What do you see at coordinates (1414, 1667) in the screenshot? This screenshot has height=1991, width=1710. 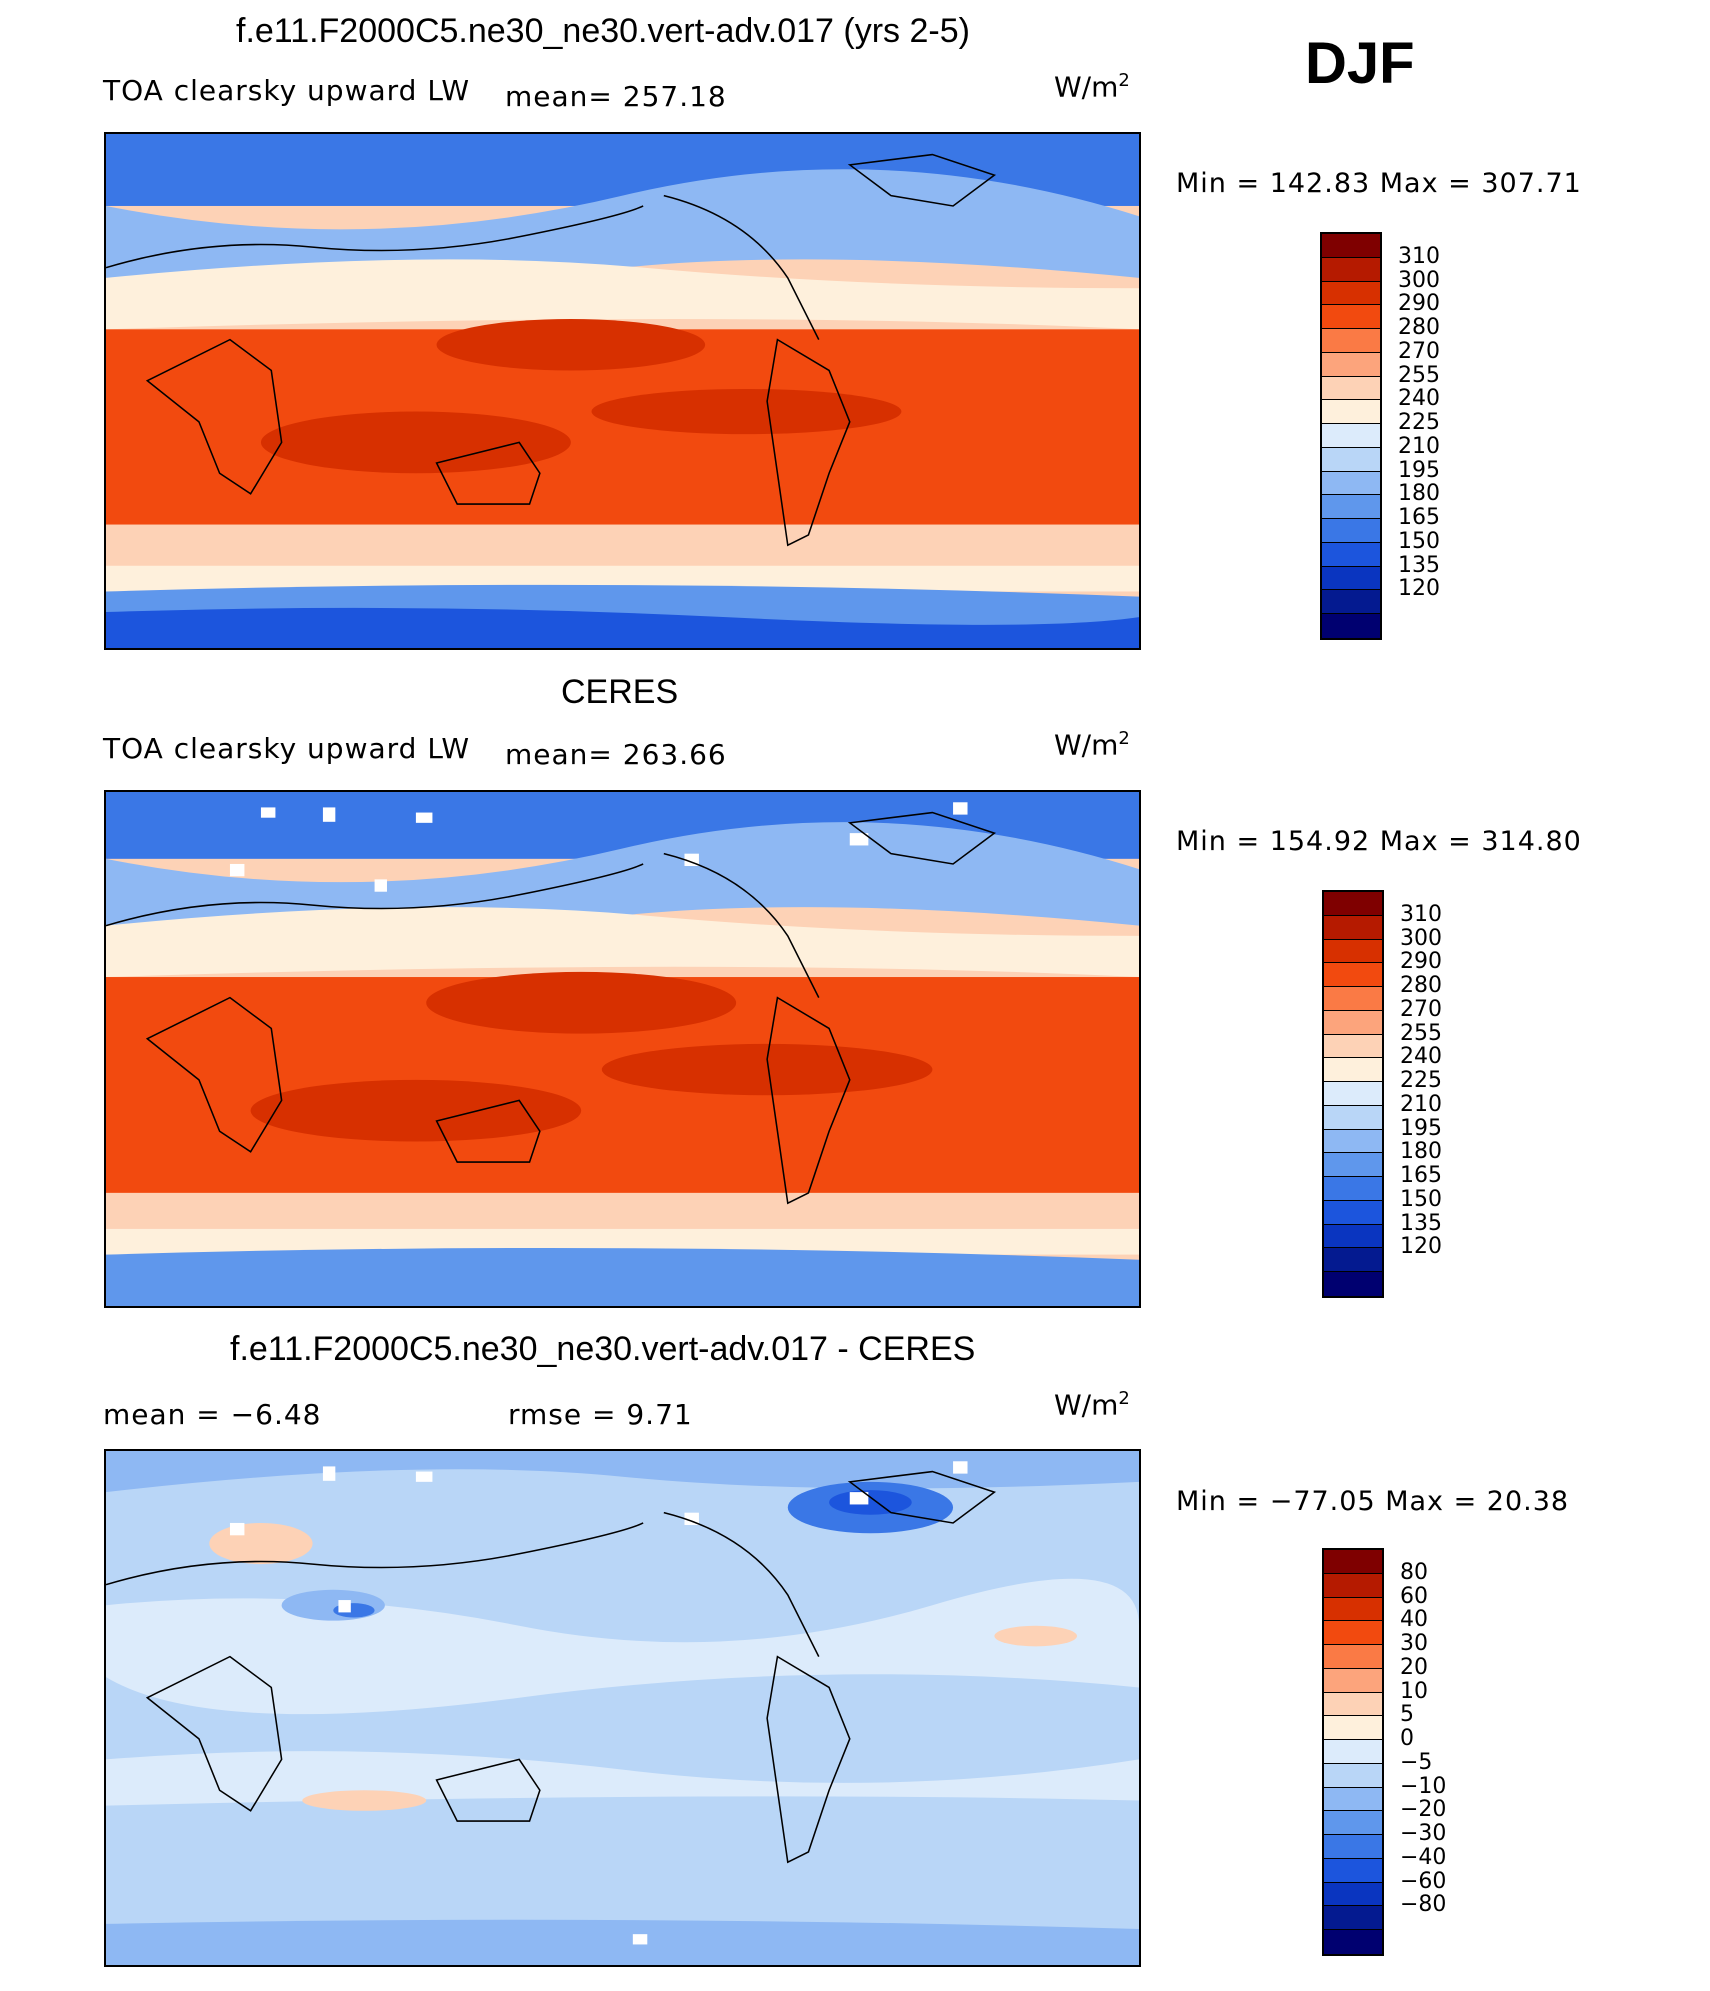 I see `colorbar-tick-label: 20` at bounding box center [1414, 1667].